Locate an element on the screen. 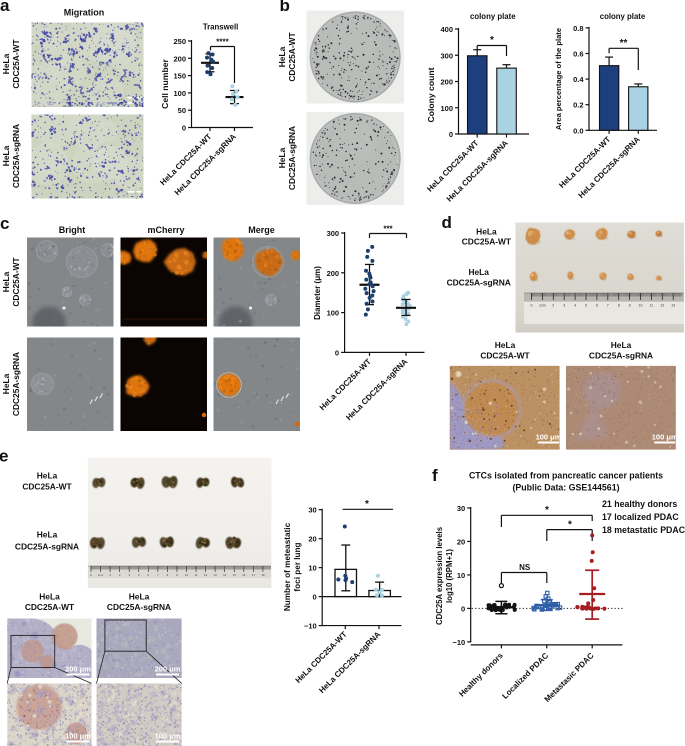  svg-text: 17 localized PDAC is located at coordinates (640, 517).